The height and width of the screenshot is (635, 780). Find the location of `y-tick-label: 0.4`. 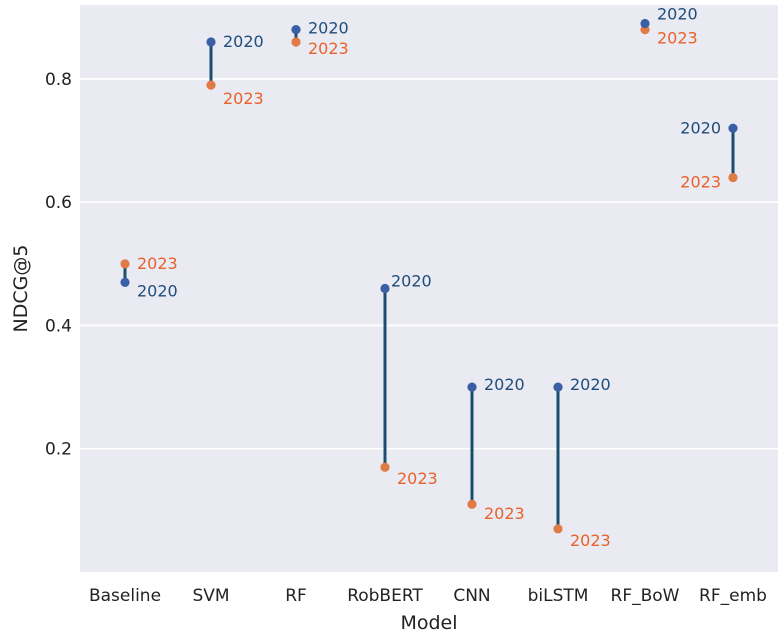

y-tick-label: 0.4 is located at coordinates (58, 326).